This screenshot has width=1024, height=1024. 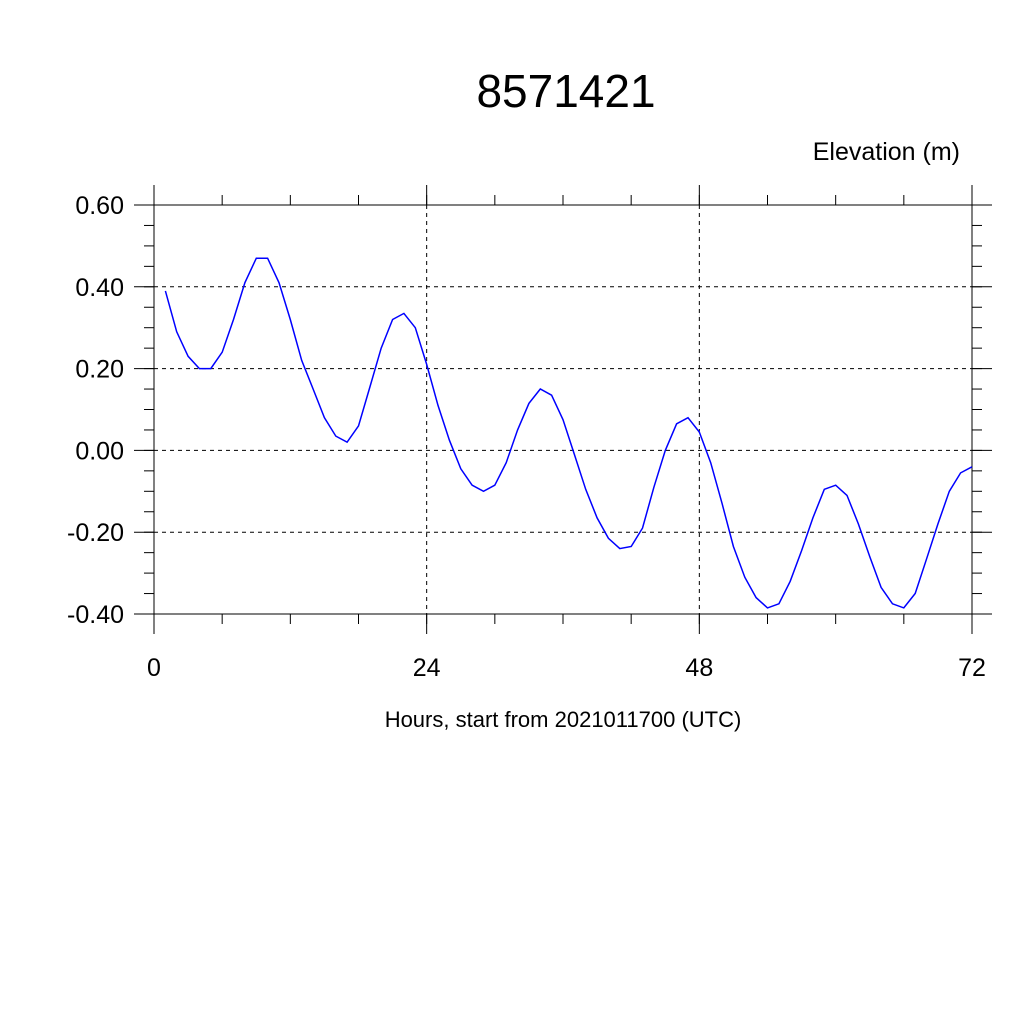 I want to click on y-tick-label: -0.40, so click(x=95, y=615).